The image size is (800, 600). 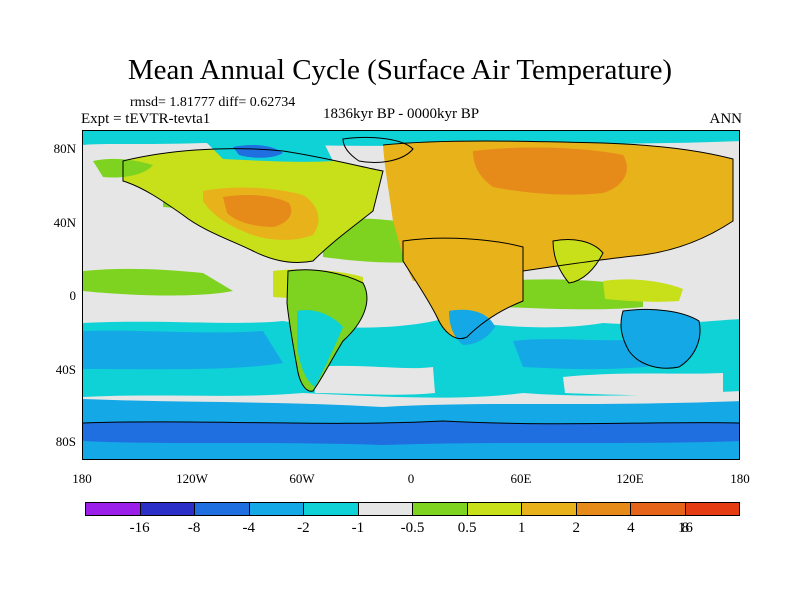 I want to click on lon-label-180w: 180, so click(x=82, y=478).